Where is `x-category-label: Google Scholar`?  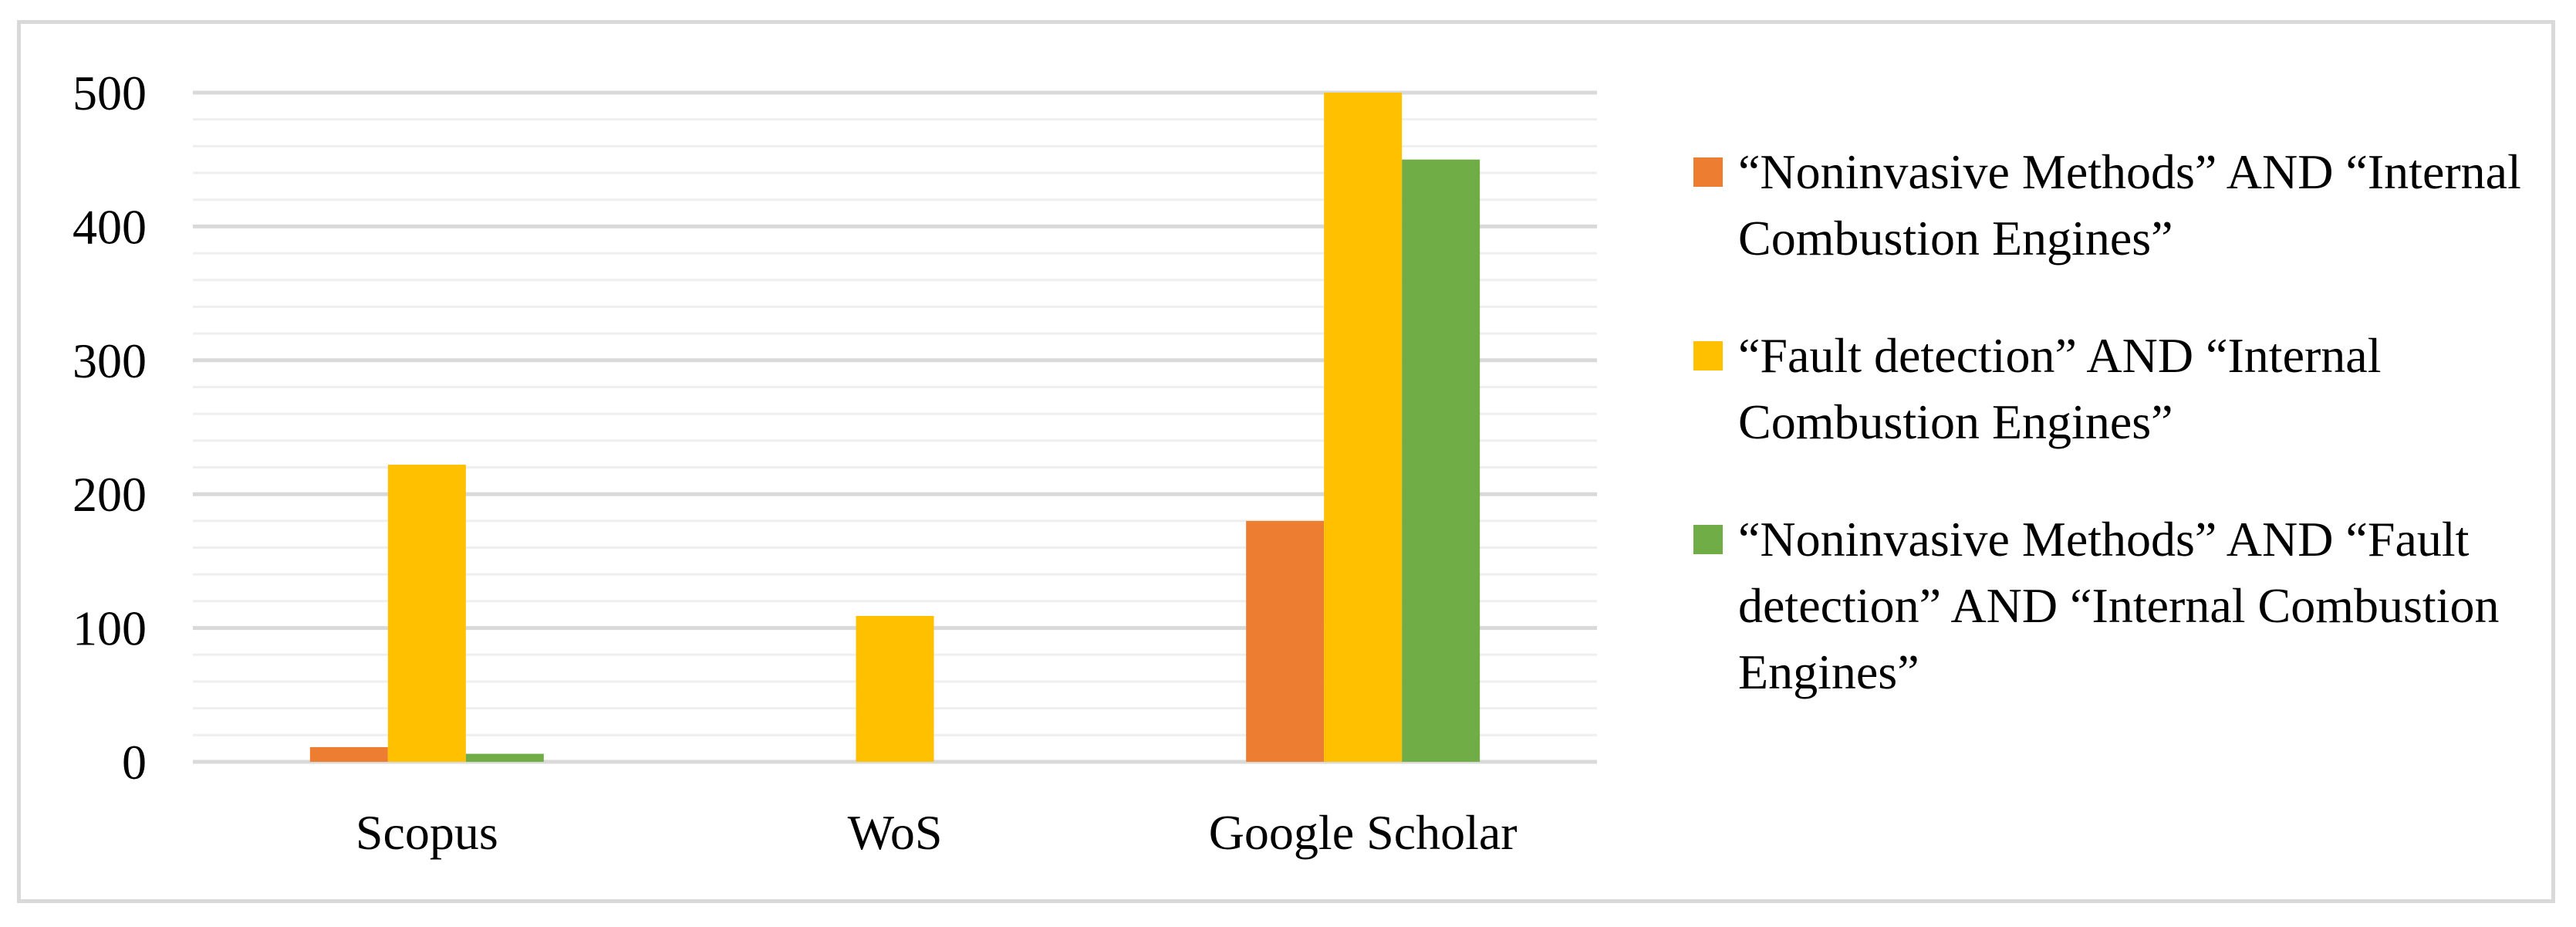
x-category-label: Google Scholar is located at coordinates (1363, 832).